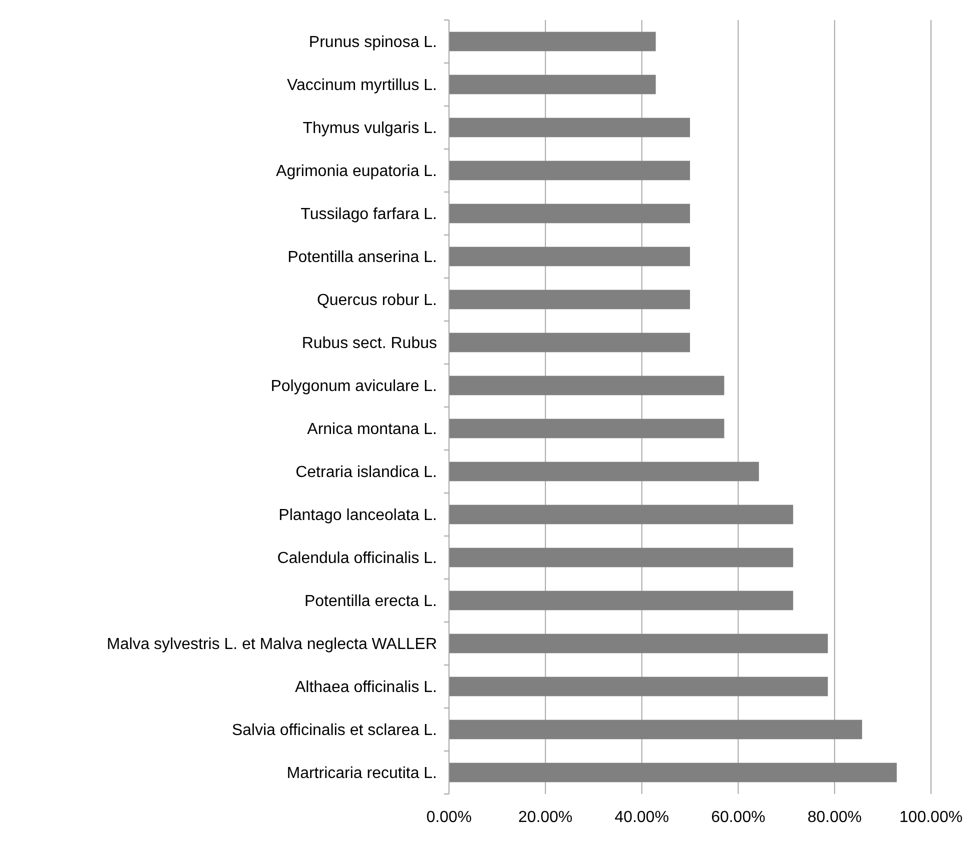 The width and height of the screenshot is (970, 854). What do you see at coordinates (372, 429) in the screenshot?
I see `y-tick-label: Arnica montana L.` at bounding box center [372, 429].